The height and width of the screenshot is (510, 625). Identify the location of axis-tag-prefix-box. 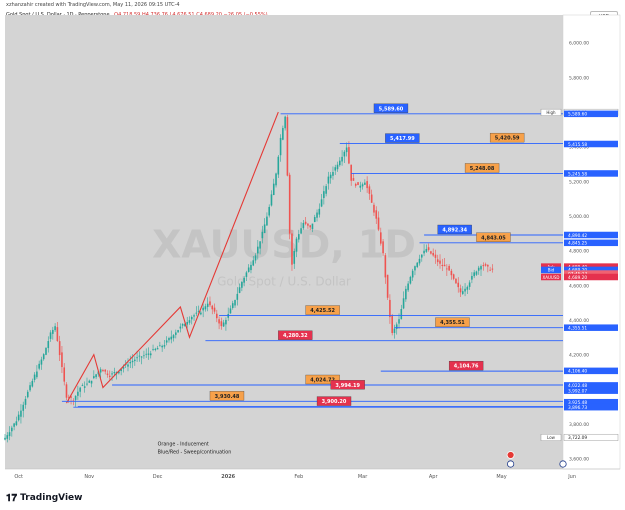
(551, 277).